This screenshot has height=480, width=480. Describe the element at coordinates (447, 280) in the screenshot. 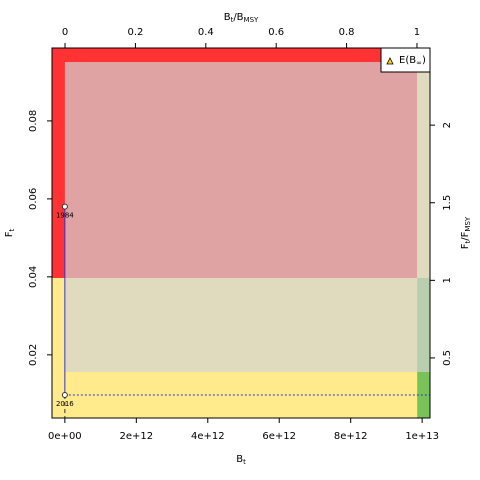

I see `y2-tick-label: 1` at that location.